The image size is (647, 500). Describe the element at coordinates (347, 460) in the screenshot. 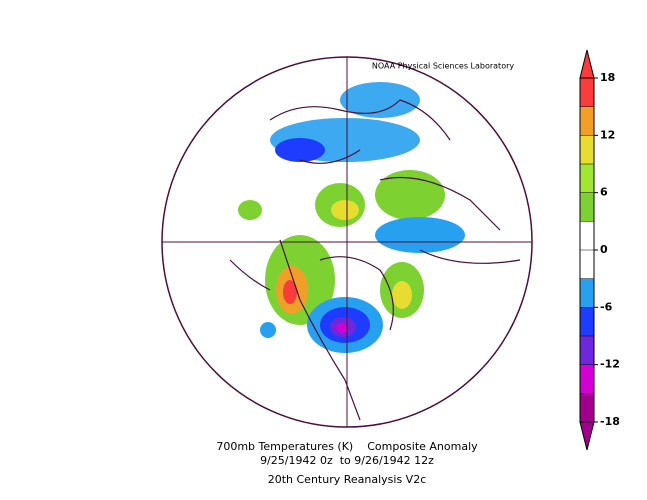

I see `date-range: 9/25/1942 0z to 9/26/1942 12z` at that location.